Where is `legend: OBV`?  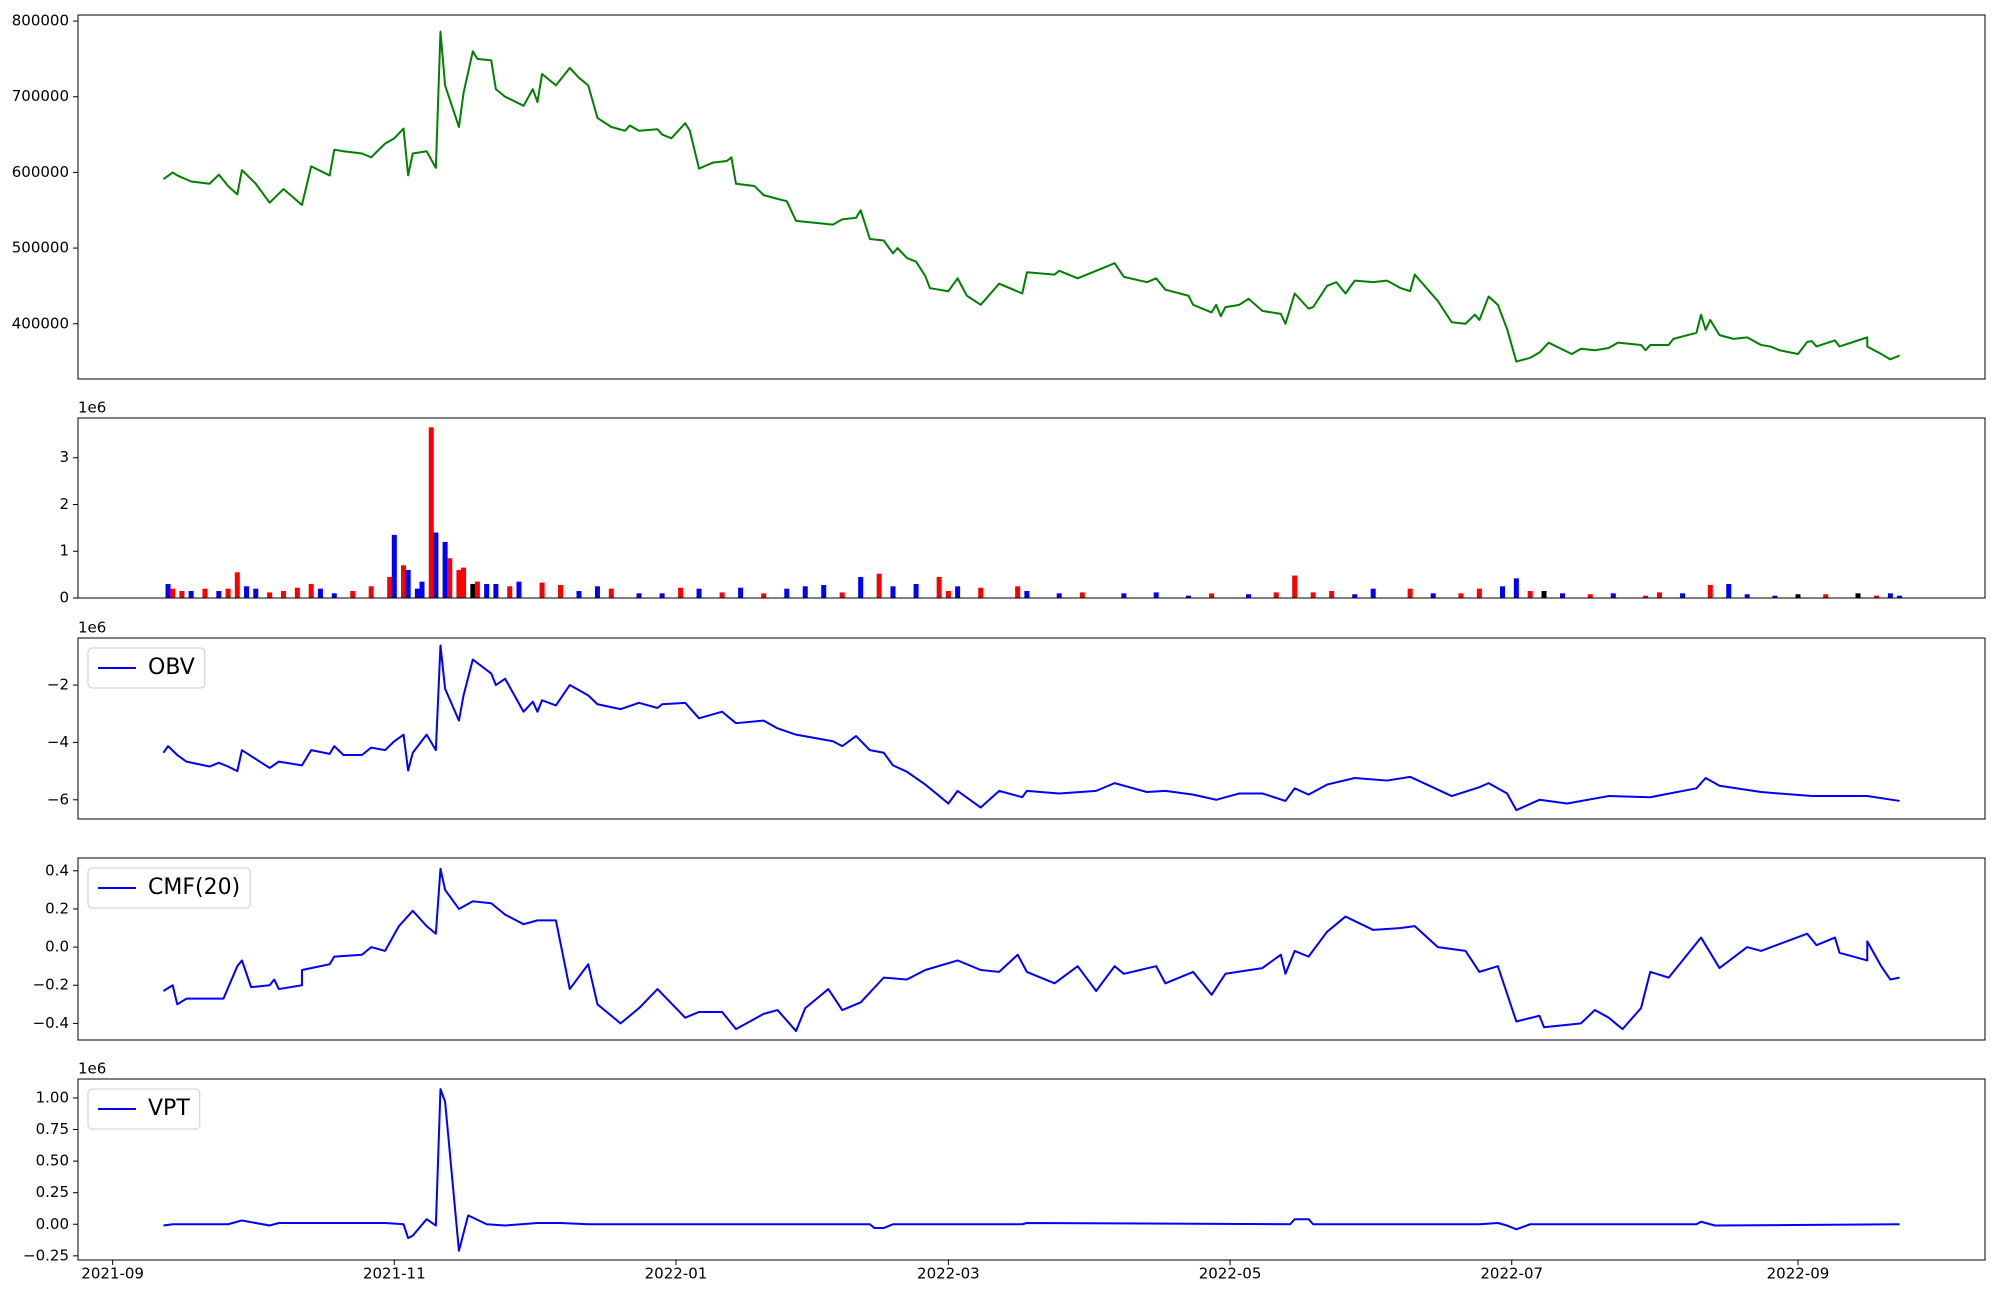 legend: OBV is located at coordinates (146, 668).